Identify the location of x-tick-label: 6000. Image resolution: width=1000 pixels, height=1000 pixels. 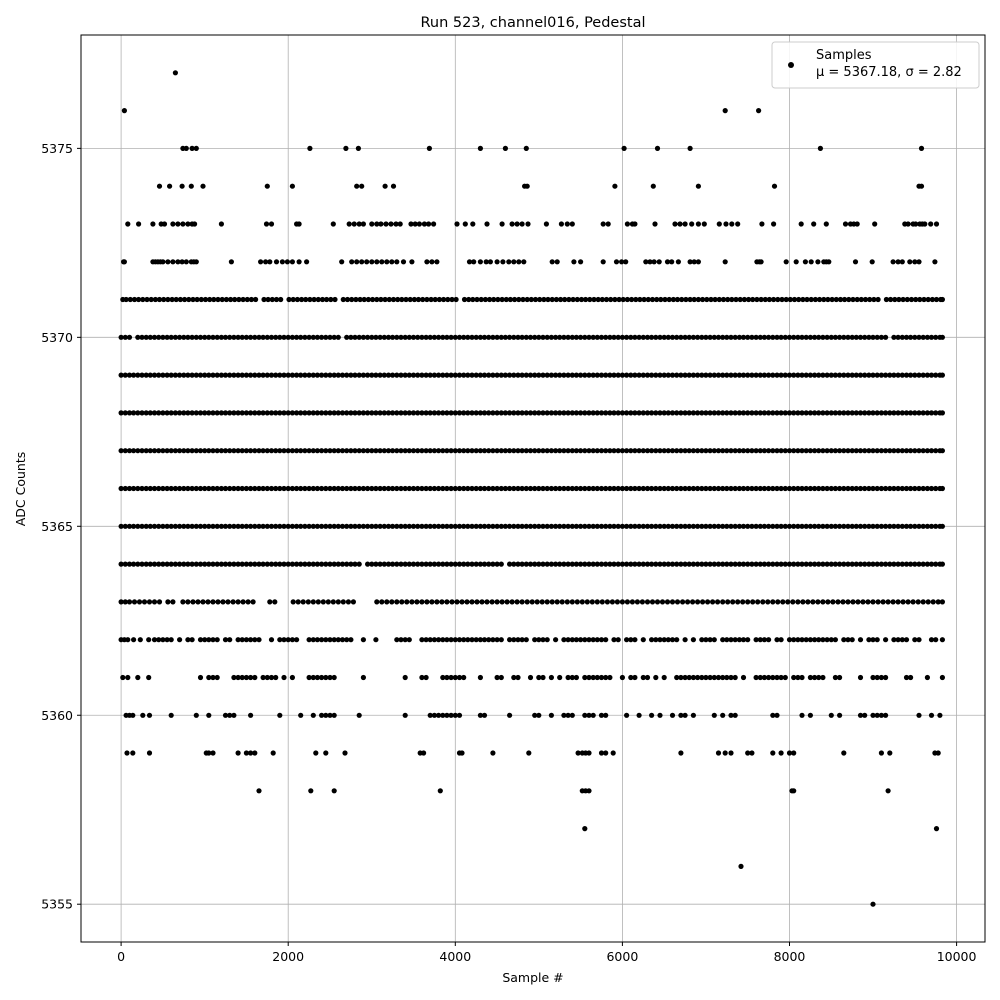
(622, 956).